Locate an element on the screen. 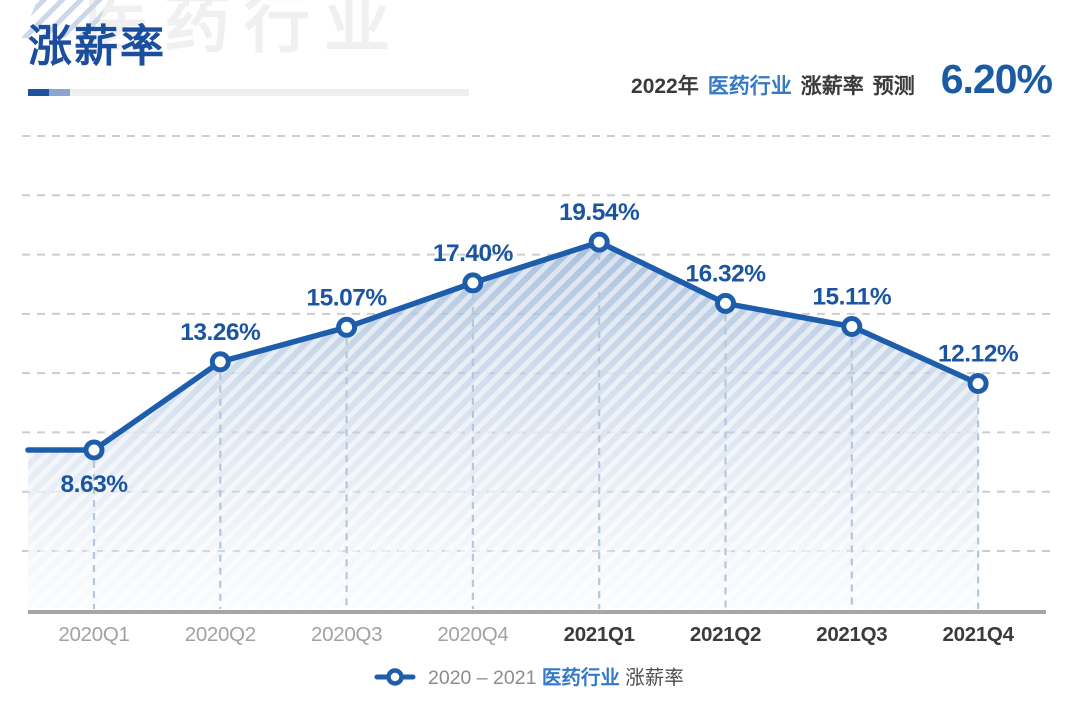 The image size is (1080, 708). legend: 2020 – 2021 医药行业 涨薪率 is located at coordinates (529, 677).